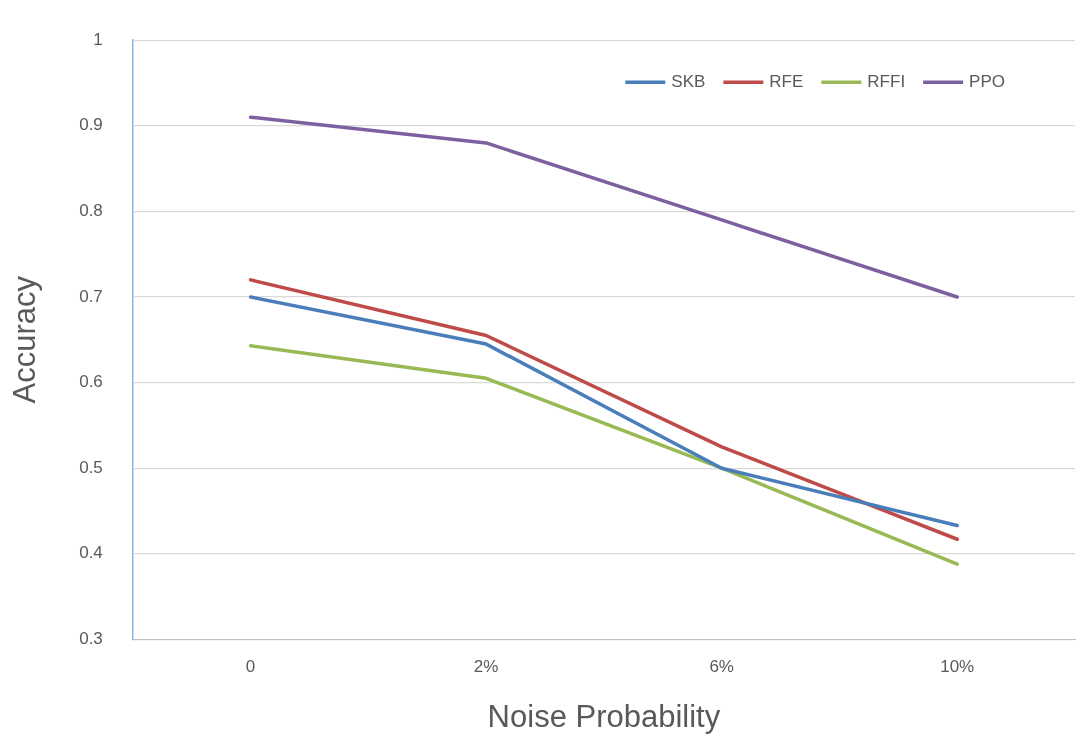 The width and height of the screenshot is (1089, 747). Describe the element at coordinates (91, 125) in the screenshot. I see `y-tick-label: 0.9` at that location.